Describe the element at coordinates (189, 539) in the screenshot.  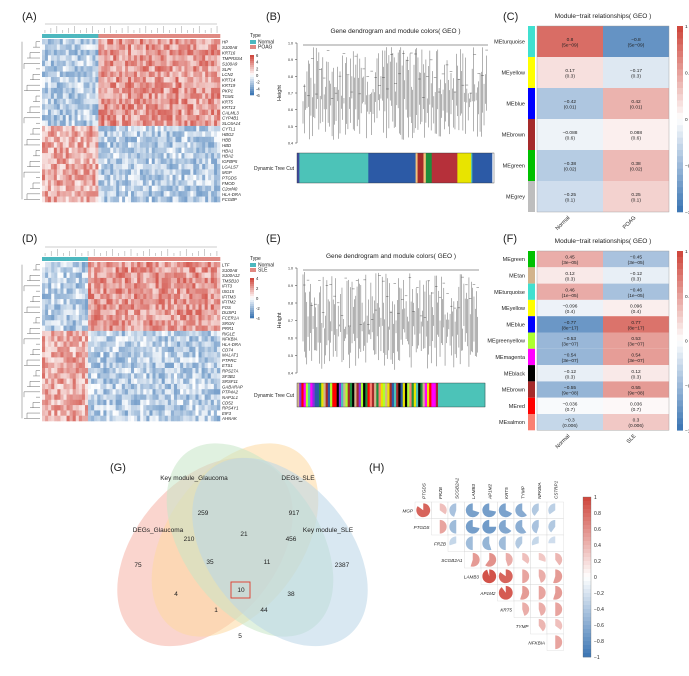
I see `venn-count: 210` at that location.